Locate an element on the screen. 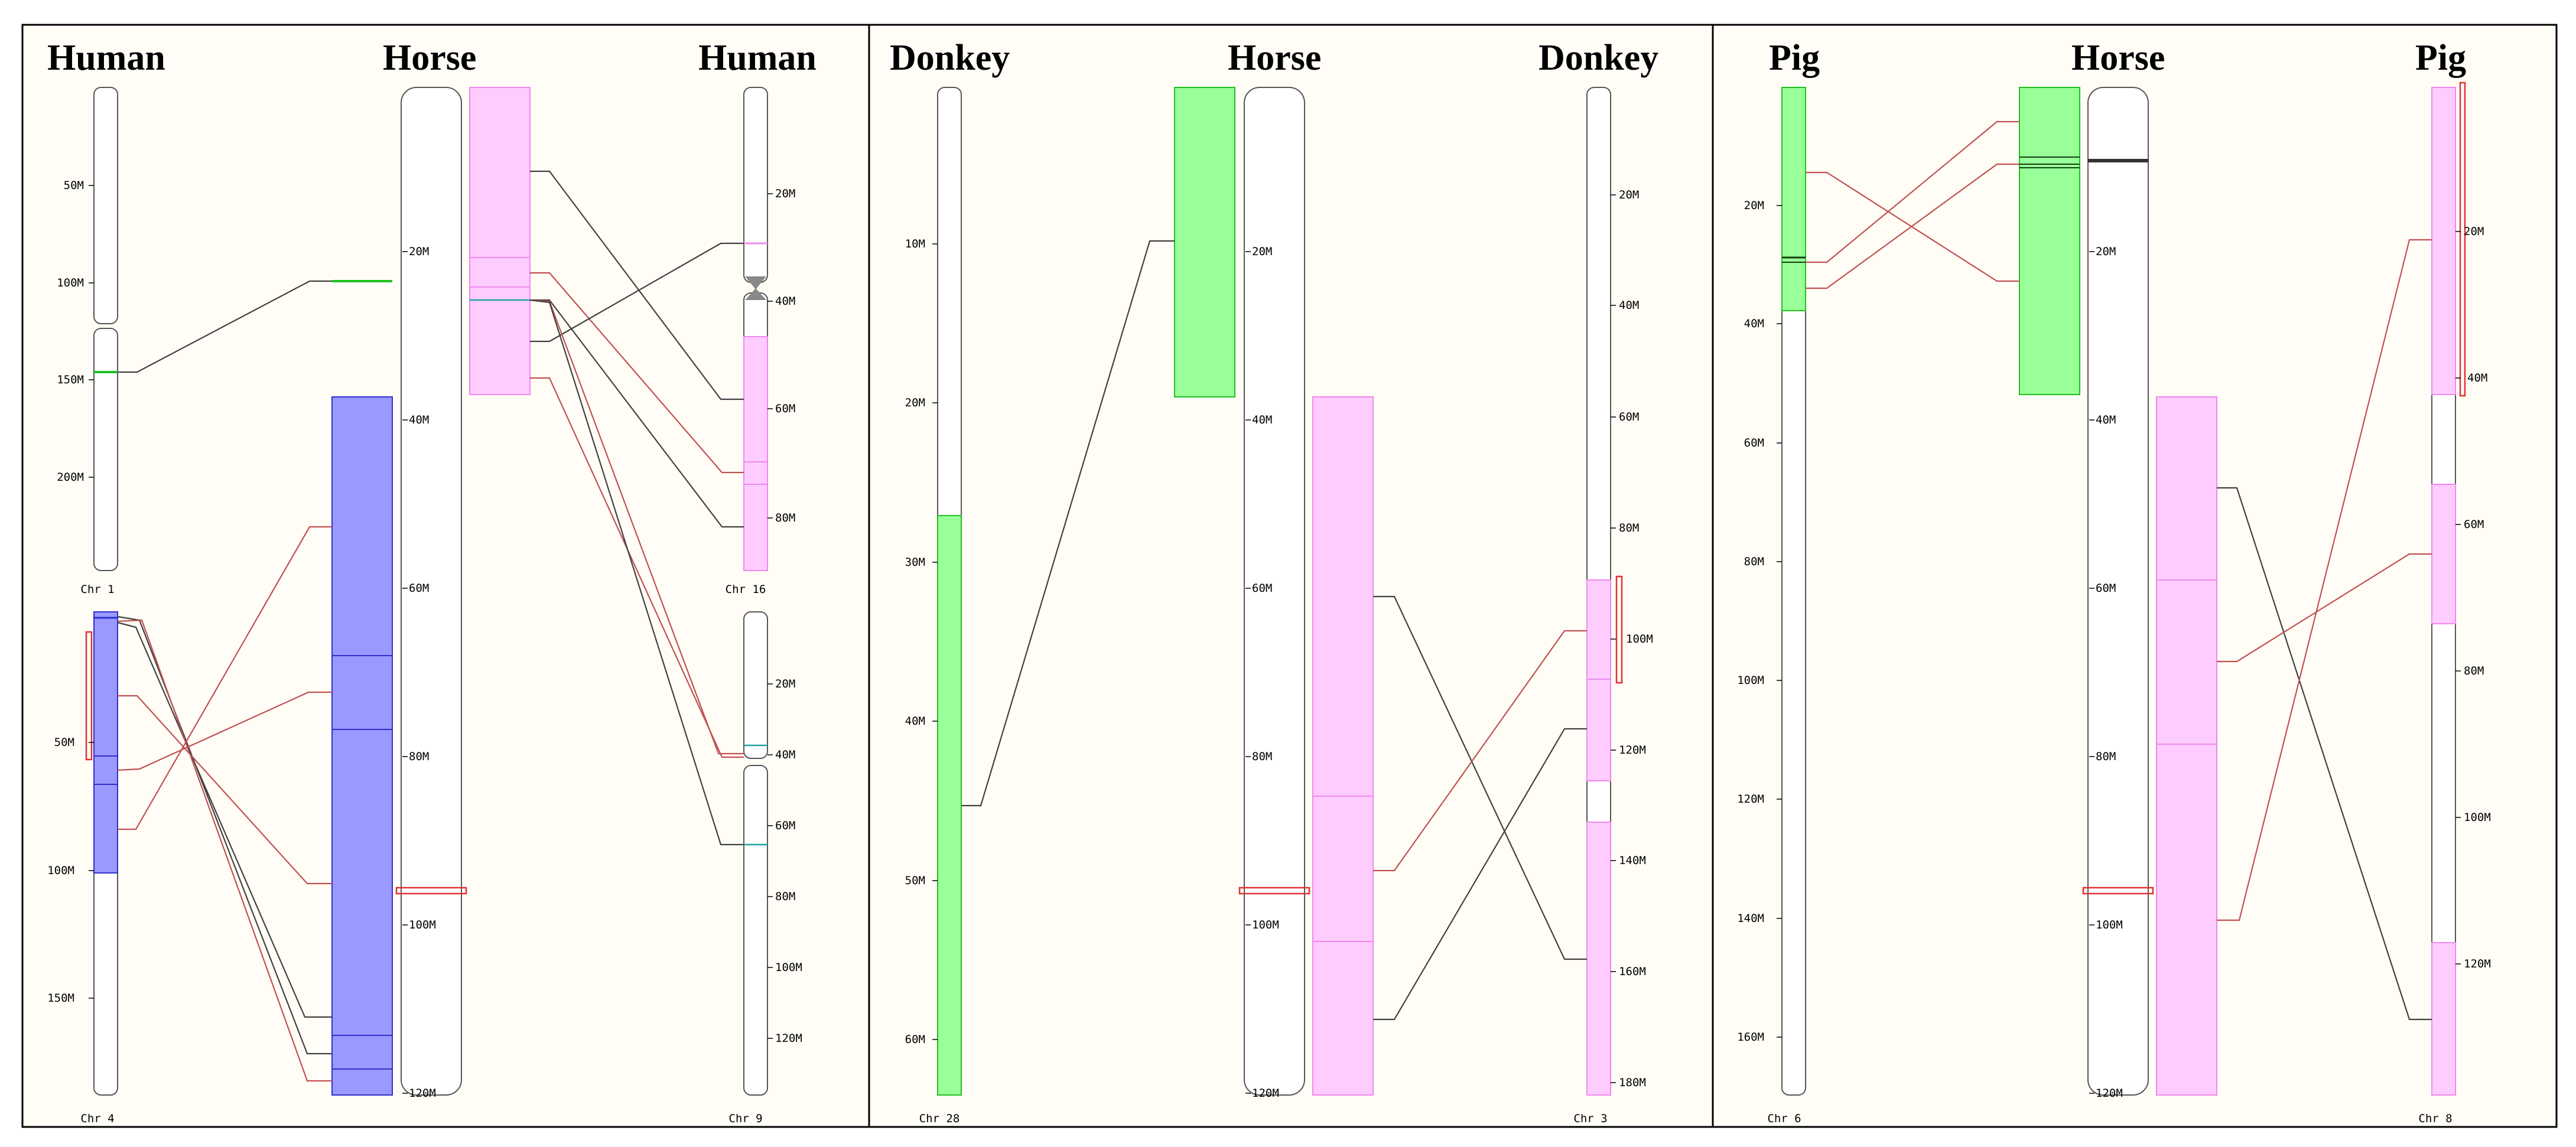 The width and height of the screenshot is (2576, 1147). panel-title-right: Donkey is located at coordinates (1598, 58).